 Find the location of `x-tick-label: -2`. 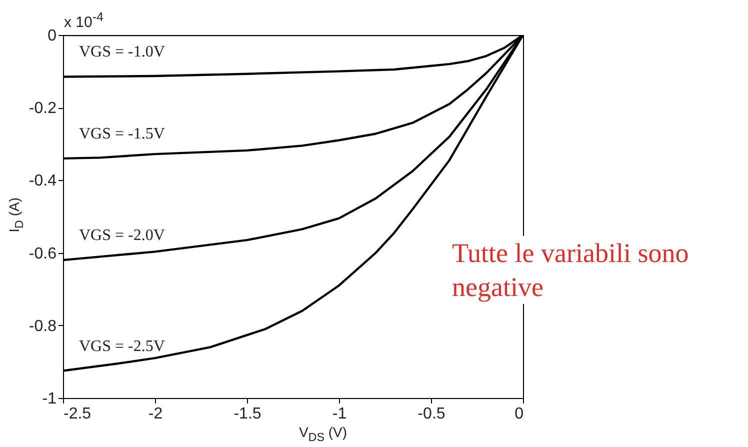

x-tick-label: -2 is located at coordinates (155, 414).